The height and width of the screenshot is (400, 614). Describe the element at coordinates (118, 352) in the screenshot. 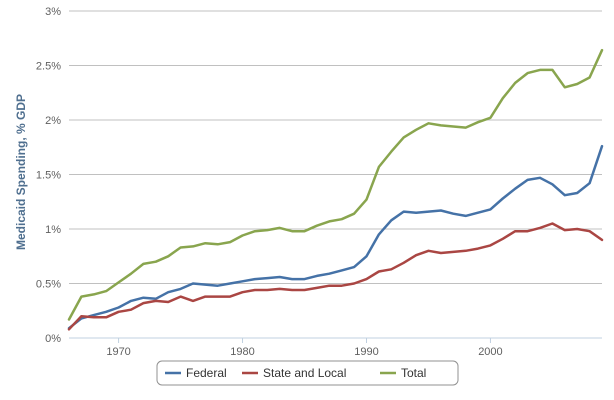

I see `x-tick-label: 1970` at that location.